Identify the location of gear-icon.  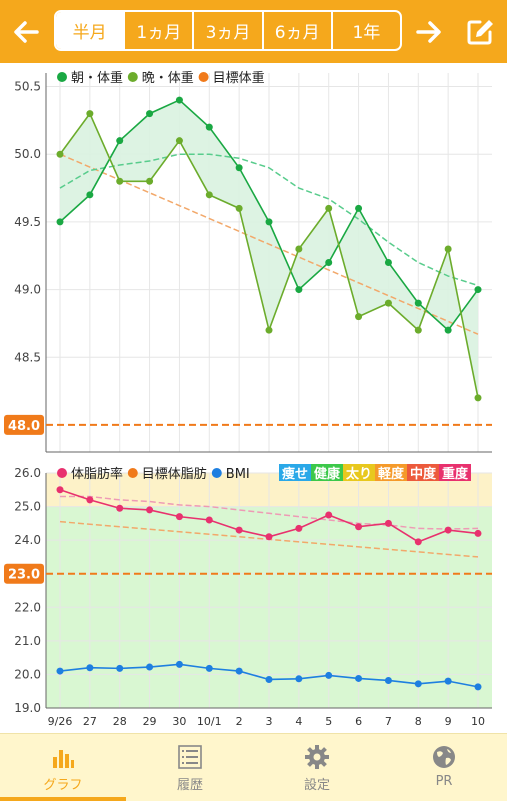
(317, 757).